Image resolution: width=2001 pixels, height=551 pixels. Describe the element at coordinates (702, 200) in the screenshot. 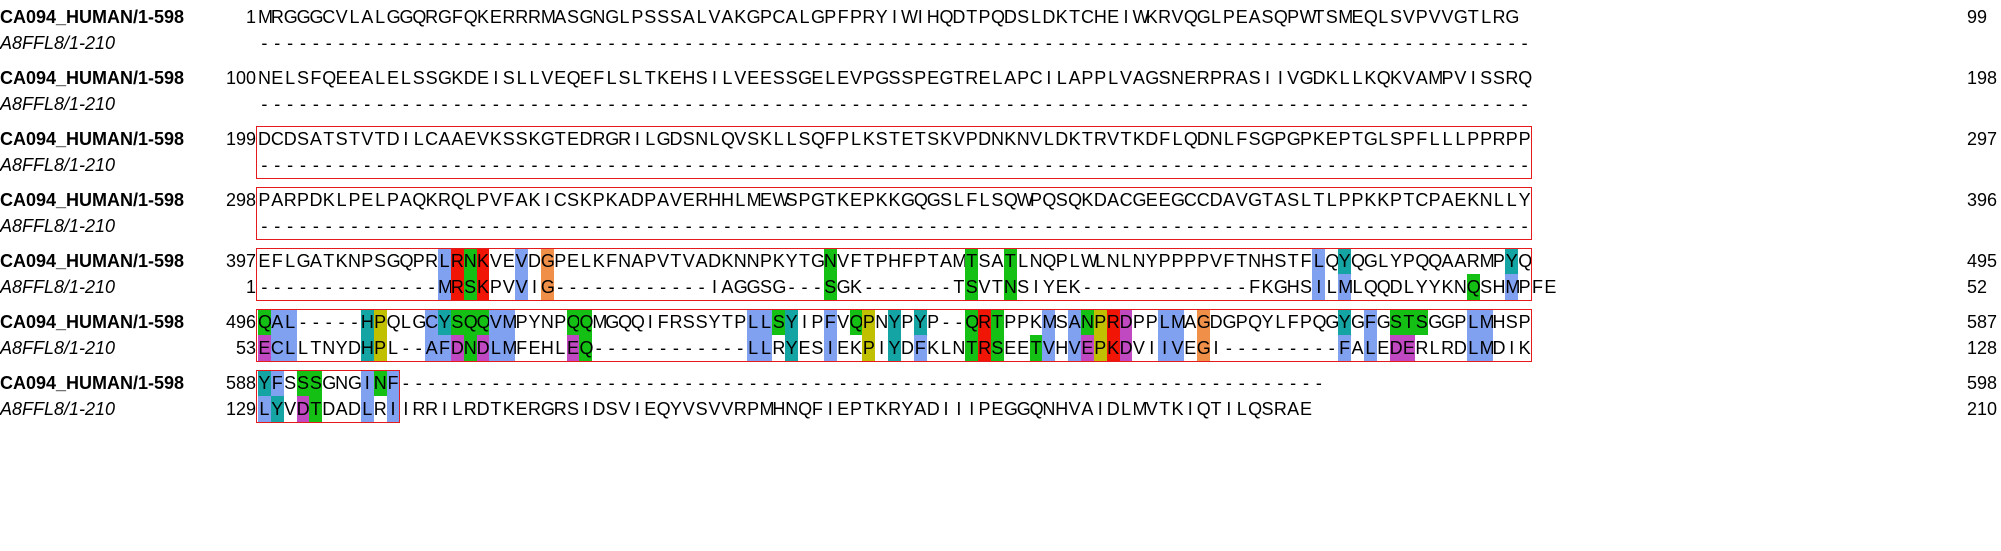

I see `residue: R` at that location.